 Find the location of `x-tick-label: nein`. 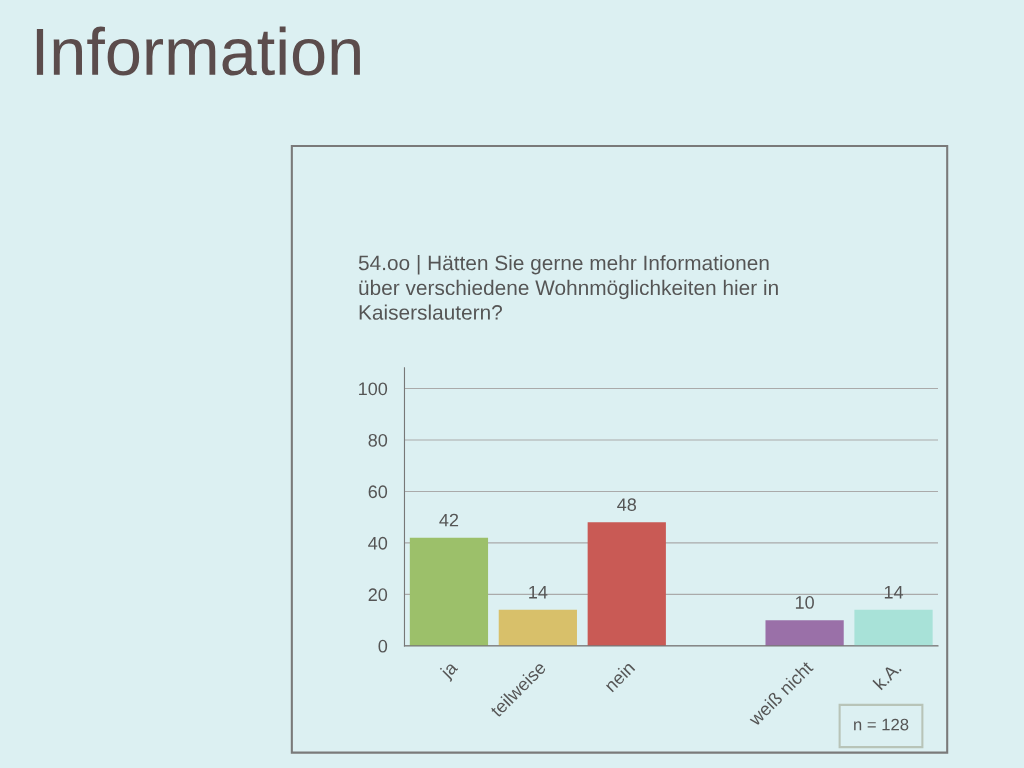

x-tick-label: nein is located at coordinates (619, 676).